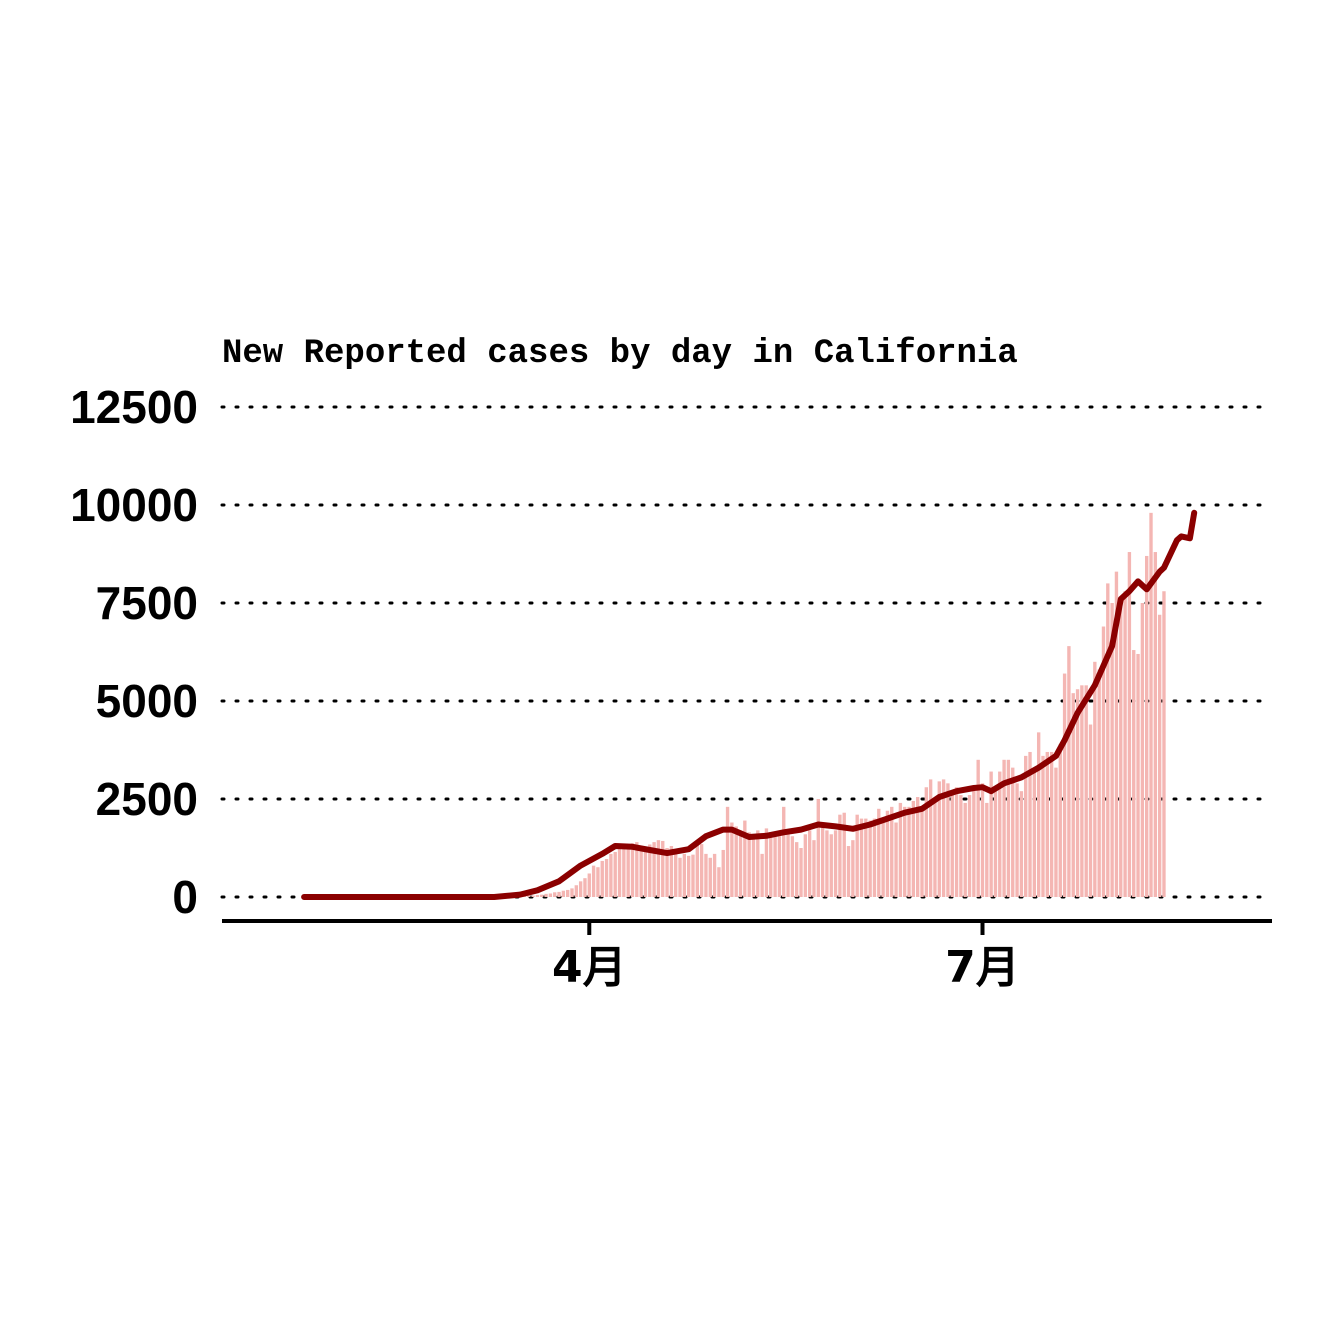 This screenshot has height=1331, width=1334. I want to click on y-axis-ticks: 0 2500 5000 7500 10000 12500, so click(134, 652).